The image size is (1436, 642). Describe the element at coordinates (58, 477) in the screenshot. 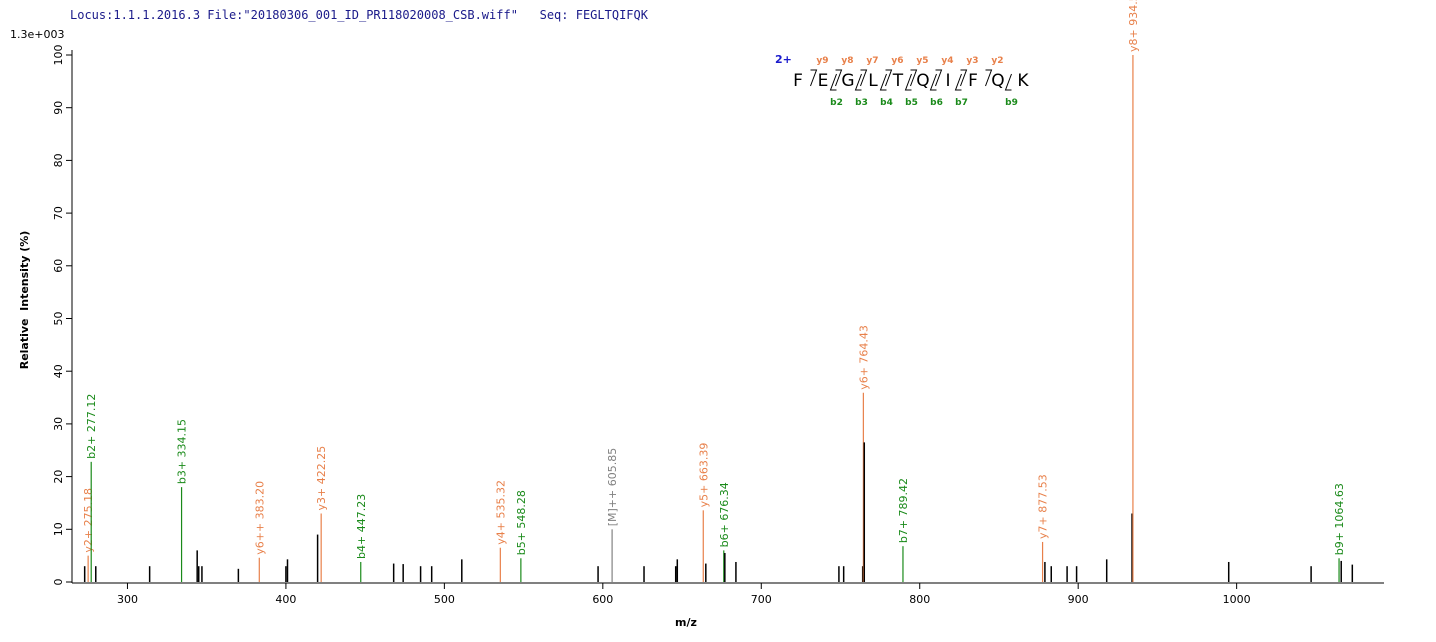

I see `y-tick-label: 20` at that location.